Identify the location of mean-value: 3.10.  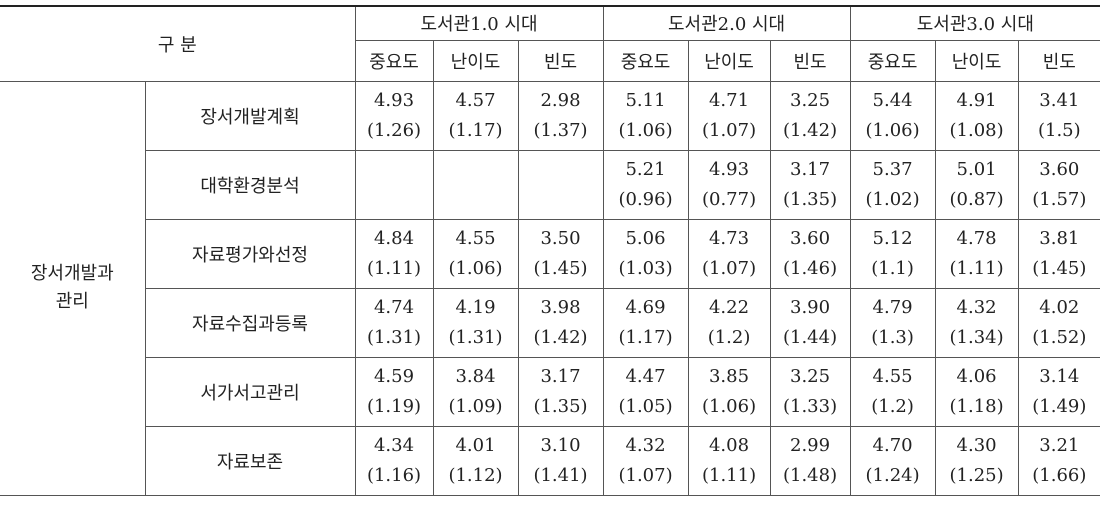
(560, 445).